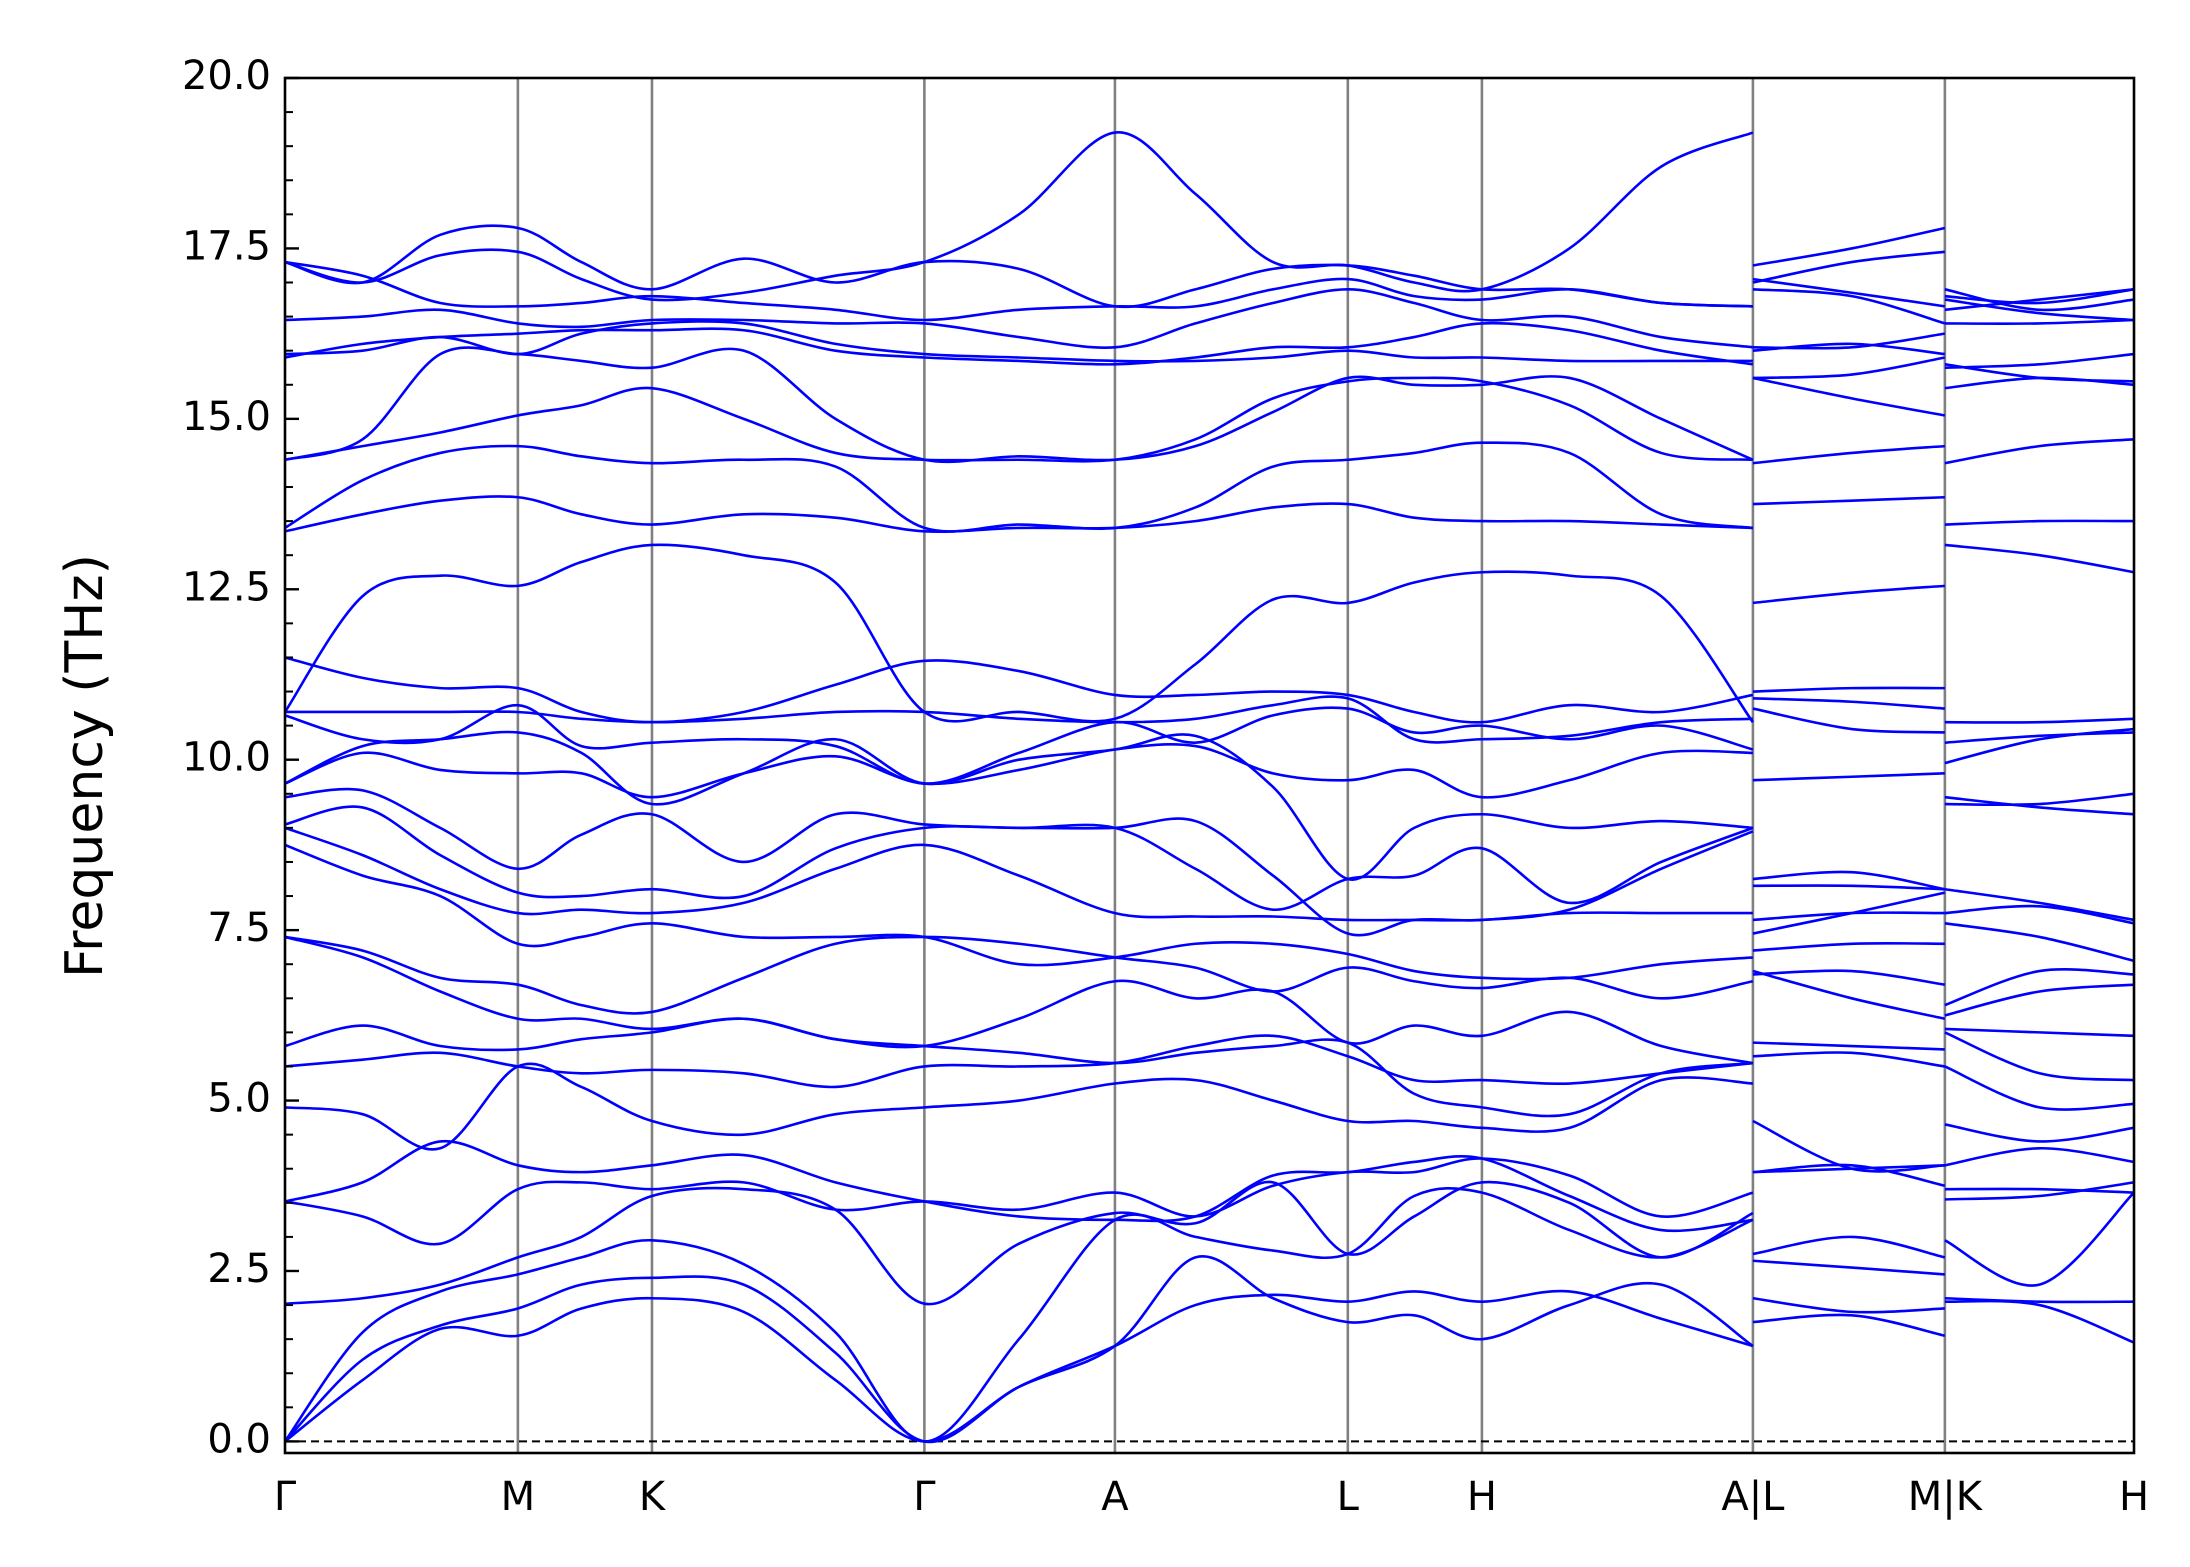 The height and width of the screenshot is (1567, 2190). I want to click on x-tick-label: A|L, so click(1753, 1497).